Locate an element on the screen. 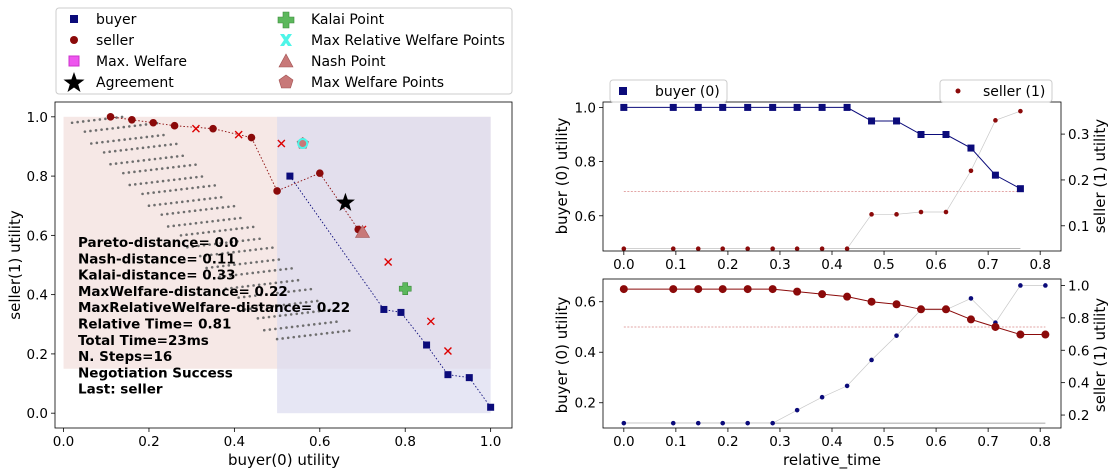 This screenshot has width=1115, height=476. tr-legend-seller-marker is located at coordinates (958, 91).